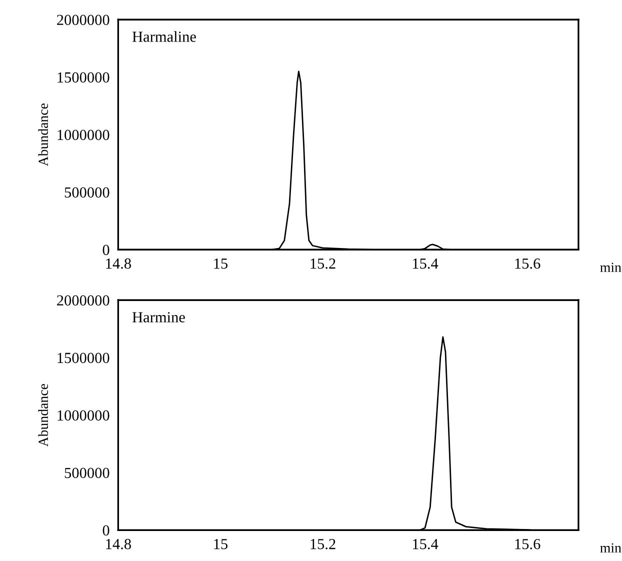 Image resolution: width=622 pixels, height=561 pixels. I want to click on text: Harmaline, so click(164, 36).